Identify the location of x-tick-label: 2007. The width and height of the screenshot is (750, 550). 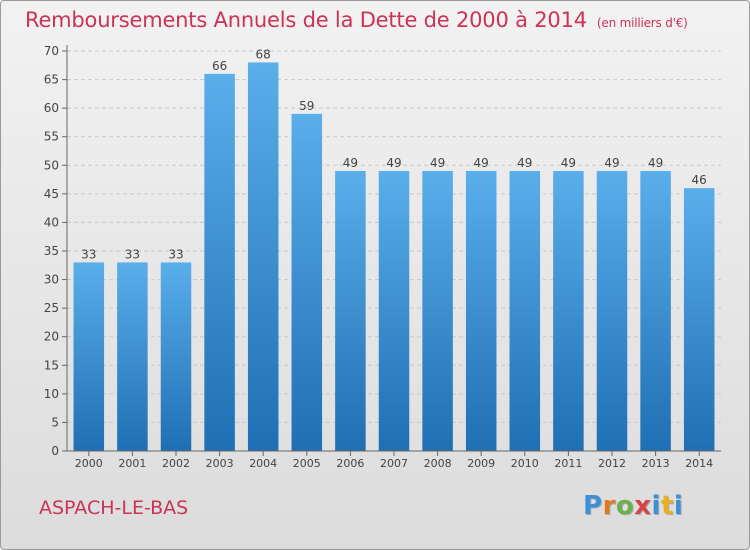
(394, 463).